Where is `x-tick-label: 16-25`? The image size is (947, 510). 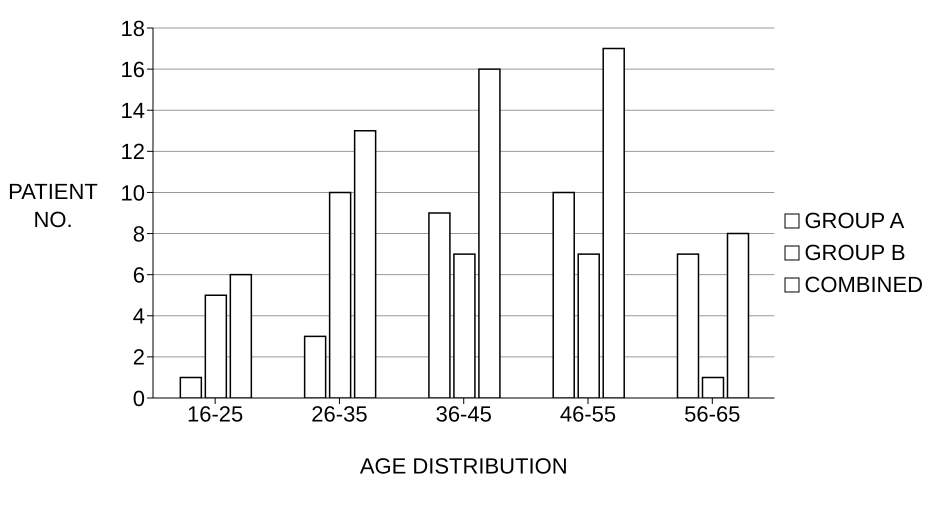
x-tick-label: 16-25 is located at coordinates (215, 414).